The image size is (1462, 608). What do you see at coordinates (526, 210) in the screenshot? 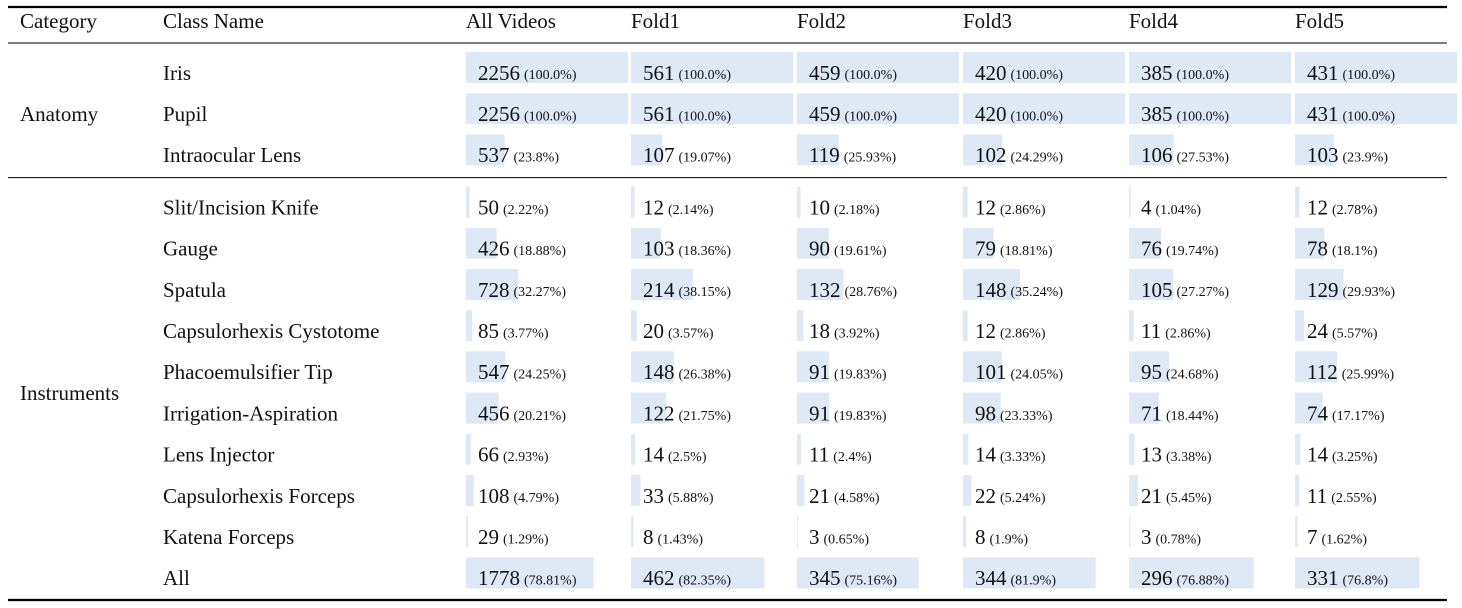
I see `percent: (2.22%)` at bounding box center [526, 210].